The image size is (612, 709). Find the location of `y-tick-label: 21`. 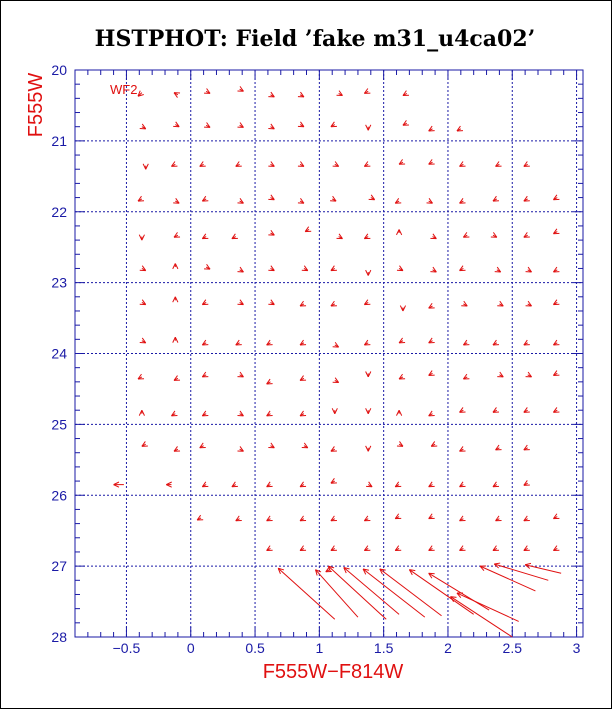

y-tick-label: 21 is located at coordinates (59, 141).